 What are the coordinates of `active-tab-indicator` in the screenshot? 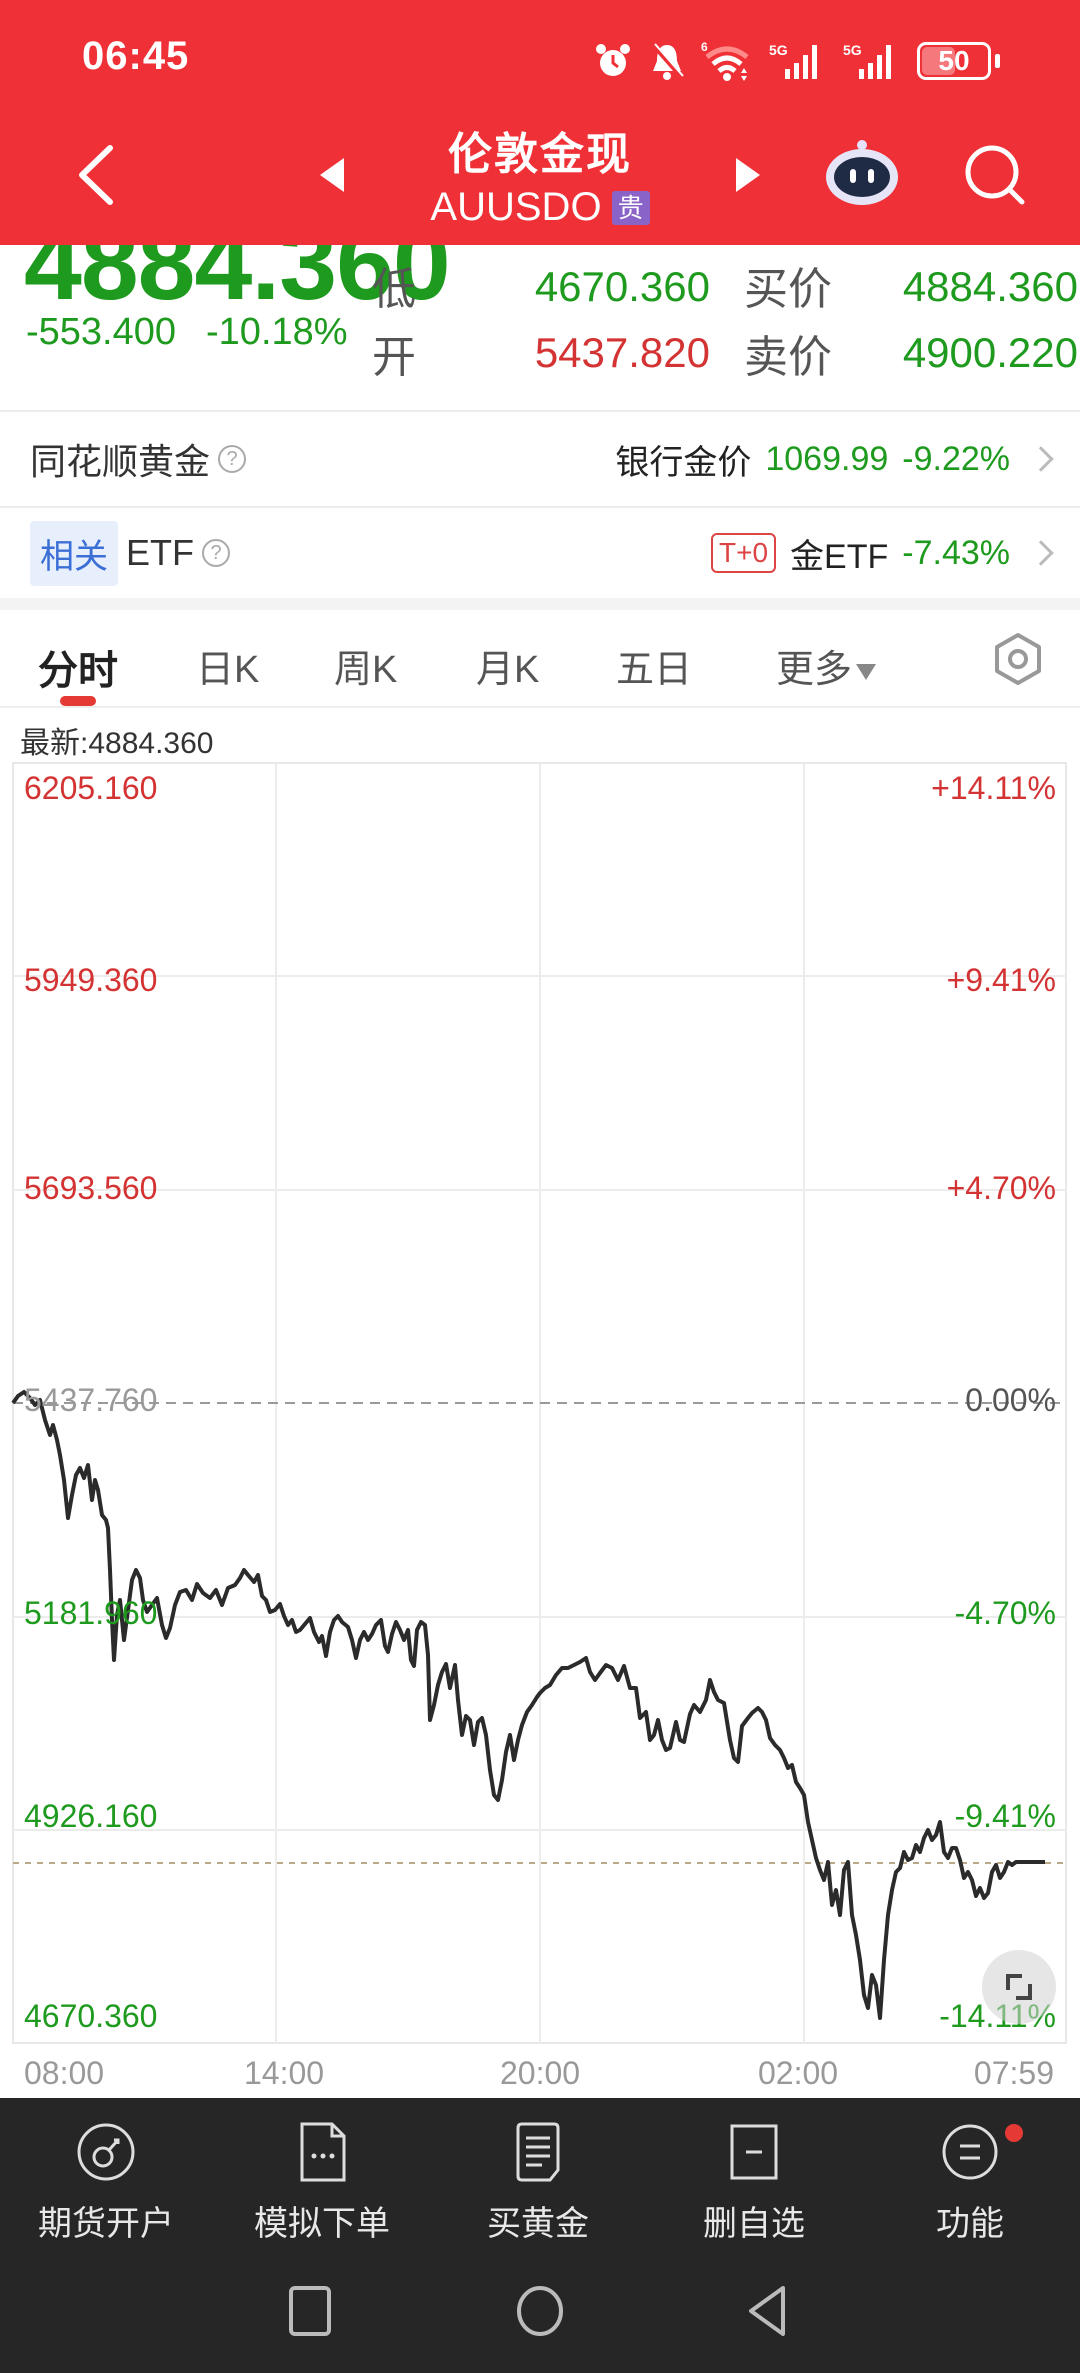 It's located at (78, 701).